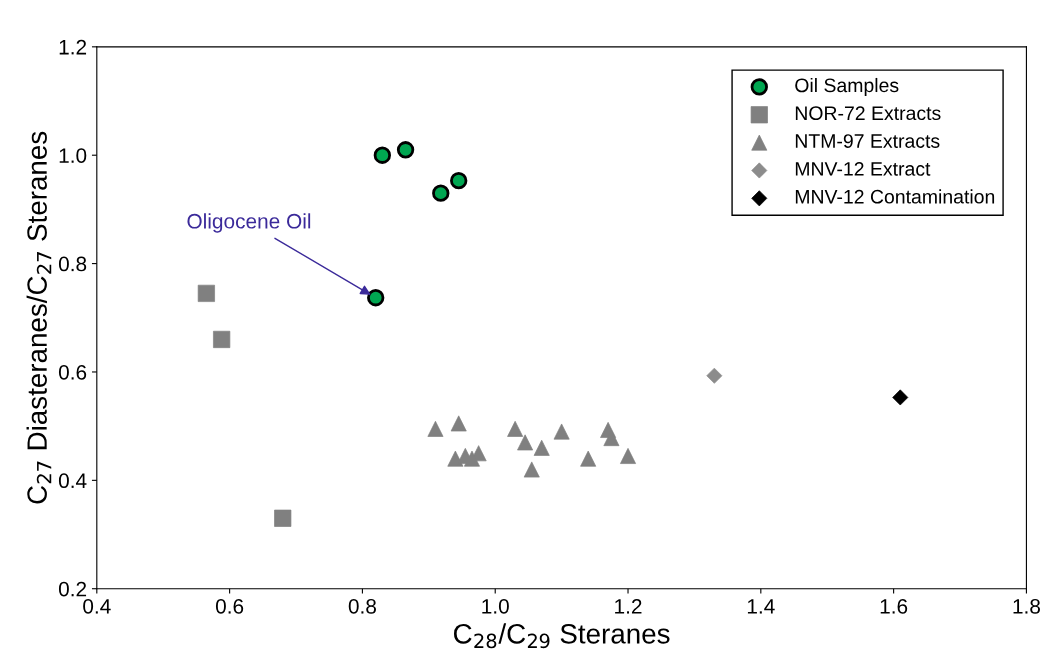 This screenshot has width=1041, height=669. Describe the element at coordinates (72, 589) in the screenshot. I see `y-tick-label: 0.2` at that location.